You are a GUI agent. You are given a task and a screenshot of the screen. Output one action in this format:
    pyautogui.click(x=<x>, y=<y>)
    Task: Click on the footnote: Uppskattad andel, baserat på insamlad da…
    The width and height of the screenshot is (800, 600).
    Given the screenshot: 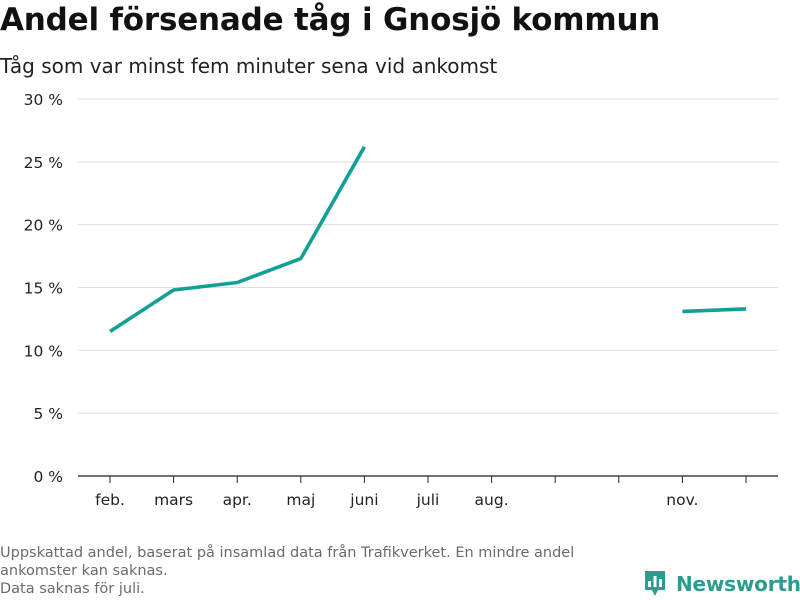 What is the action you would take?
    pyautogui.click(x=320, y=571)
    